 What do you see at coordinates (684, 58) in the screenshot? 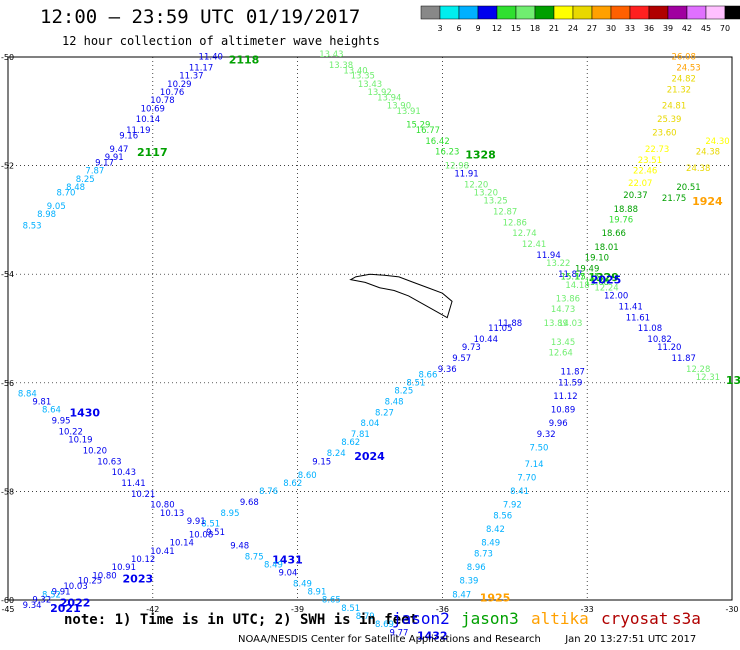
I see `wave-height-value: 26.08` at bounding box center [684, 58].